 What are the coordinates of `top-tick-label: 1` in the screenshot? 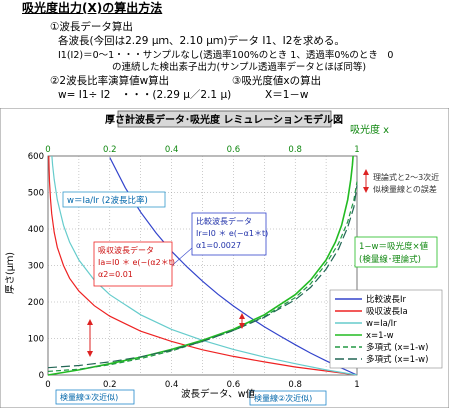 It's located at (356, 150).